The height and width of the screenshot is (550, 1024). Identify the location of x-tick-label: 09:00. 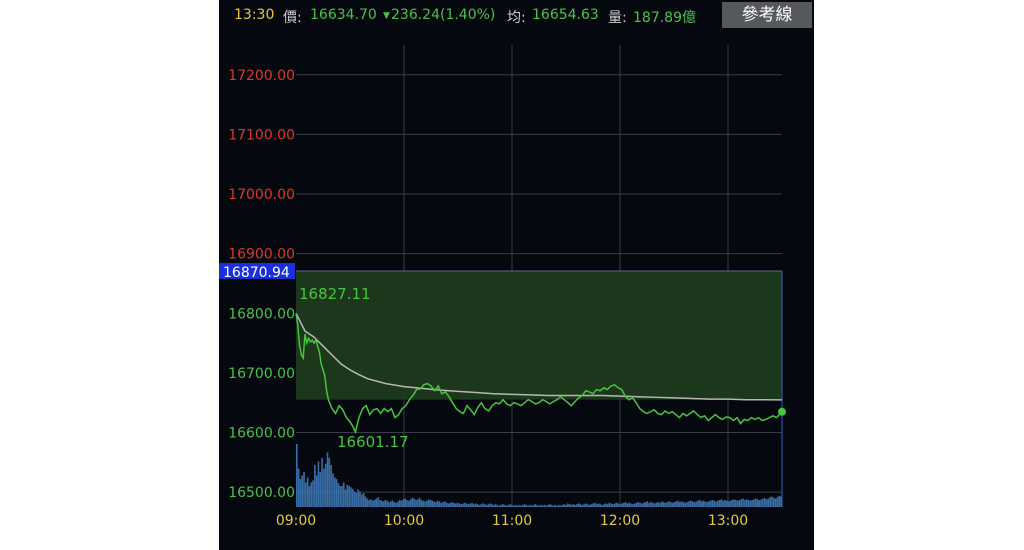
(296, 521).